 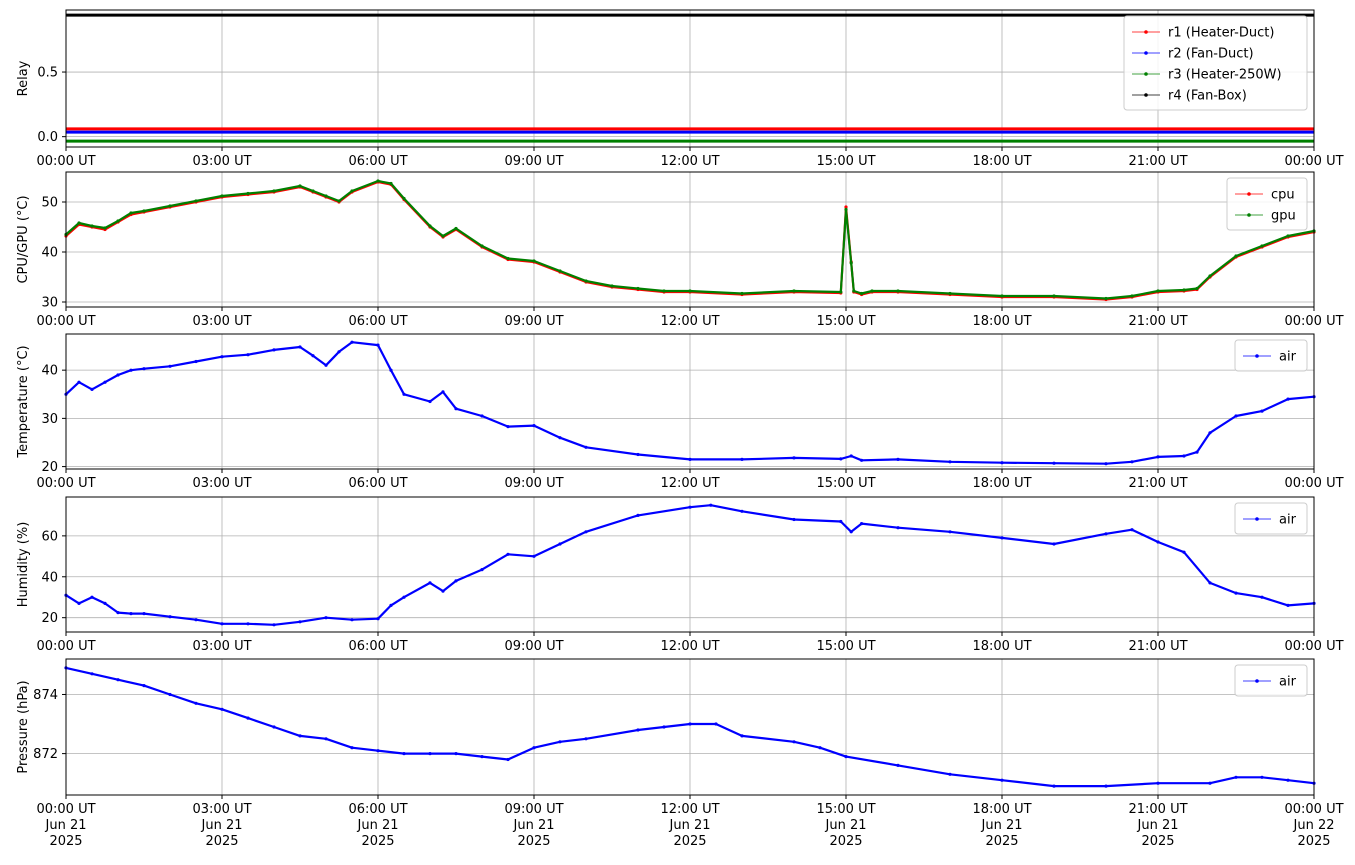 What do you see at coordinates (49, 253) in the screenshot?
I see `y-tick-label: 40` at bounding box center [49, 253].